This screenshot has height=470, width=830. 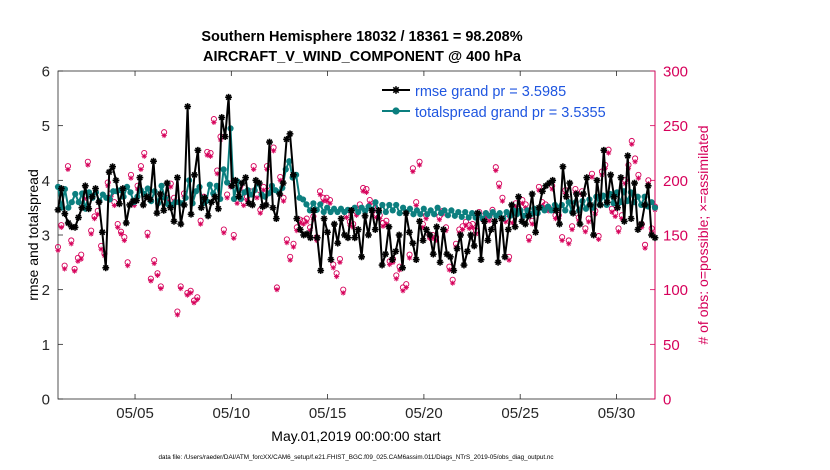 What do you see at coordinates (135, 413) in the screenshot?
I see `x-tick-label: 05/05` at bounding box center [135, 413].